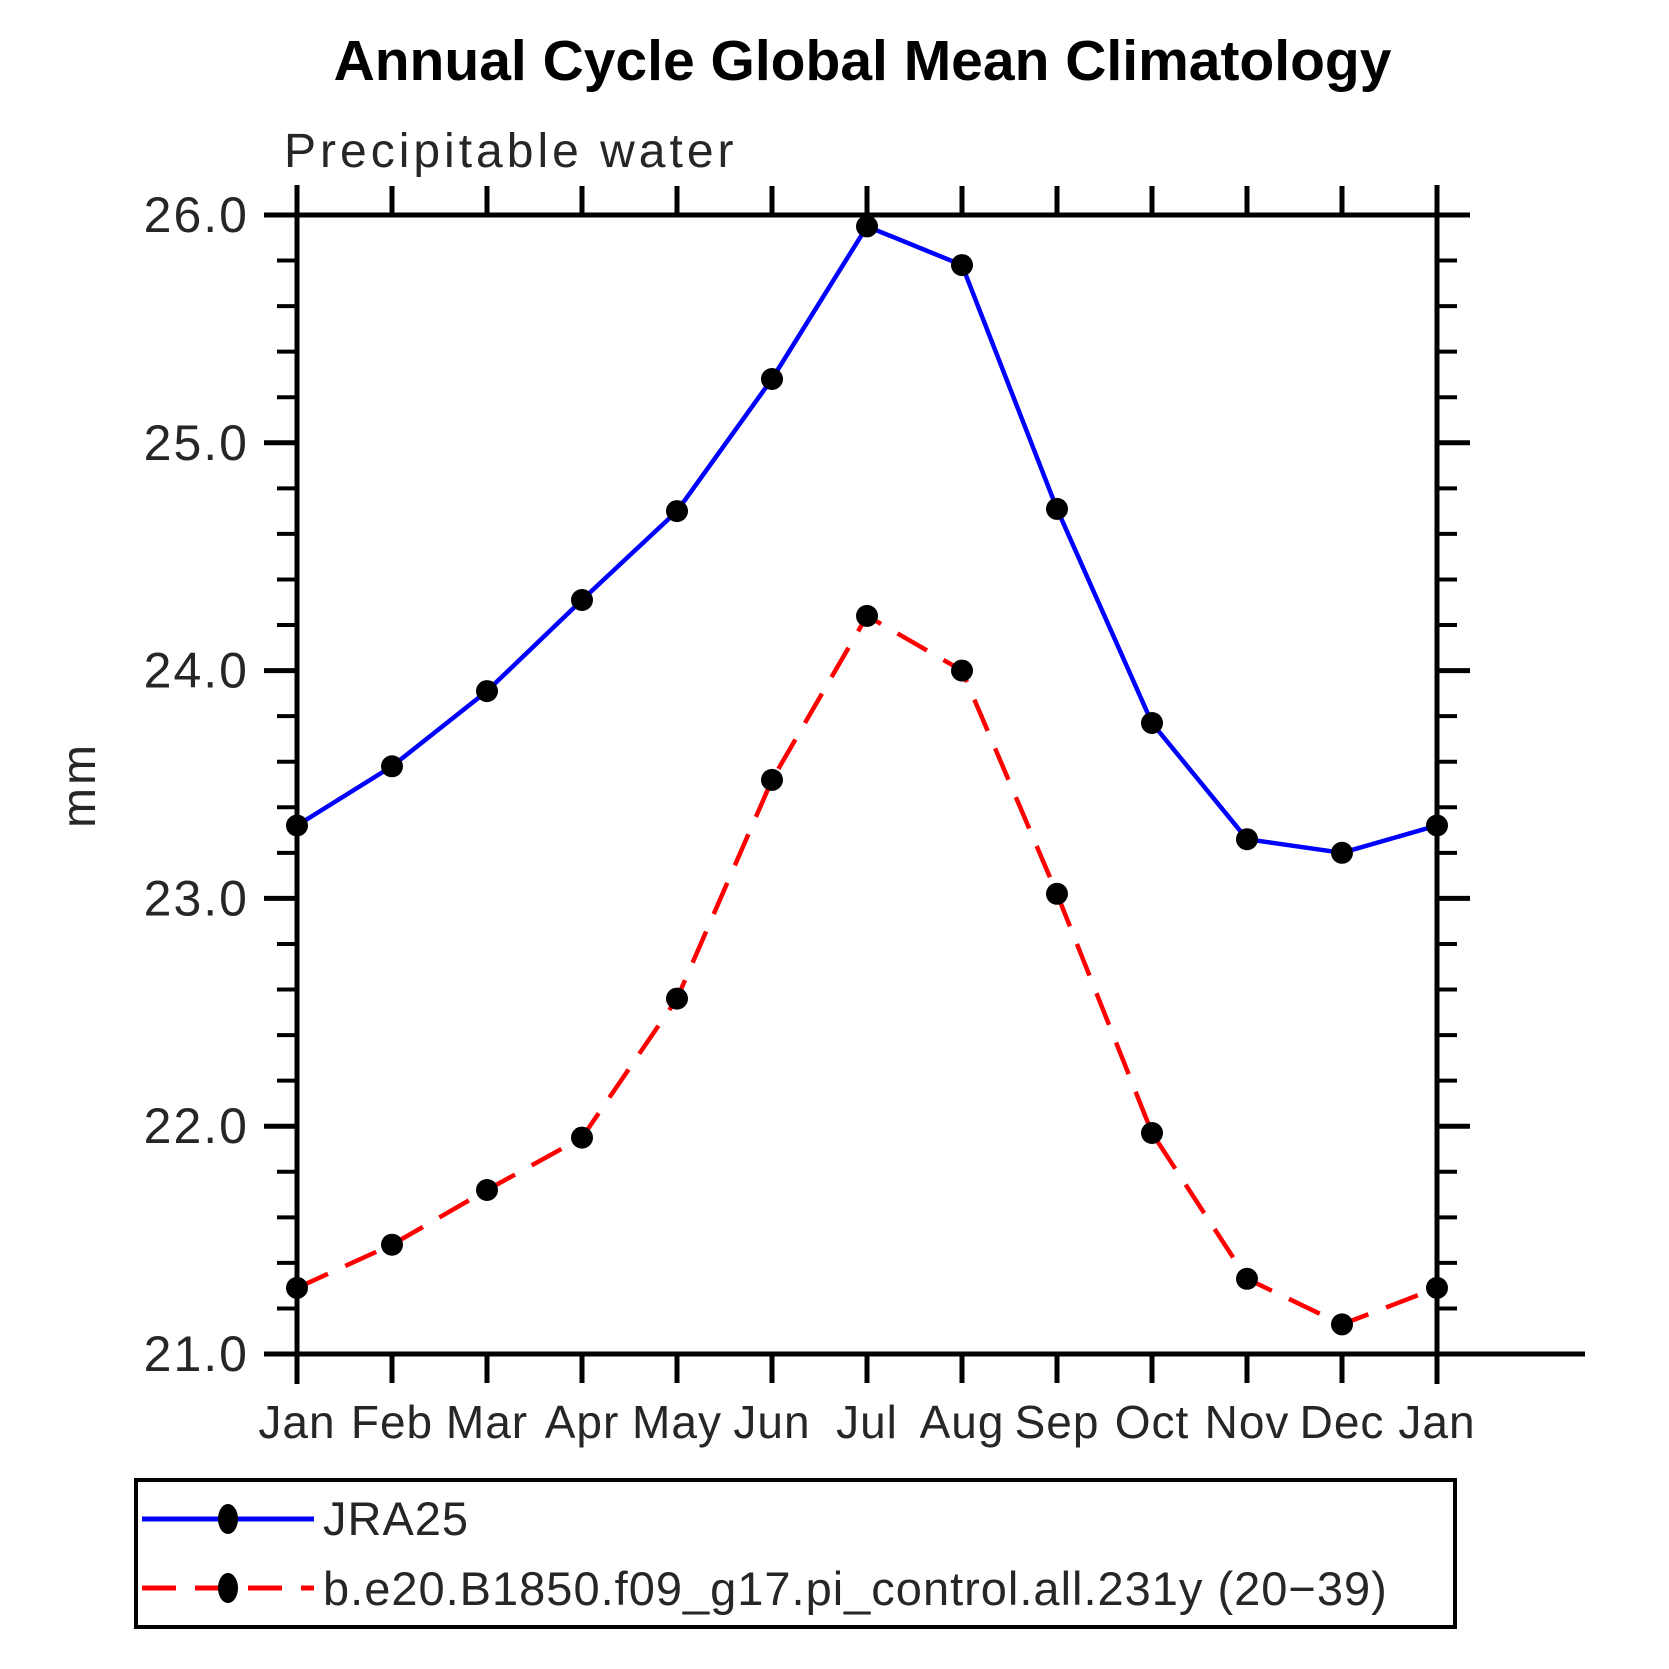  Describe the element at coordinates (196, 443) in the screenshot. I see `y-tick-label: 25.0` at that location.